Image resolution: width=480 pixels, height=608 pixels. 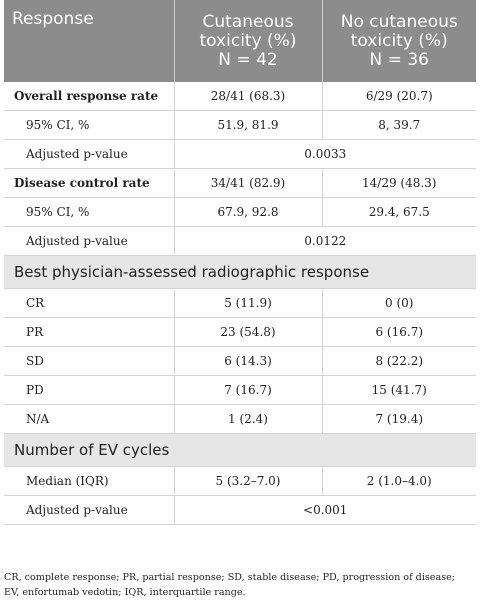 I want to click on cell-value: 34/41 (82.9), so click(x=248, y=183).